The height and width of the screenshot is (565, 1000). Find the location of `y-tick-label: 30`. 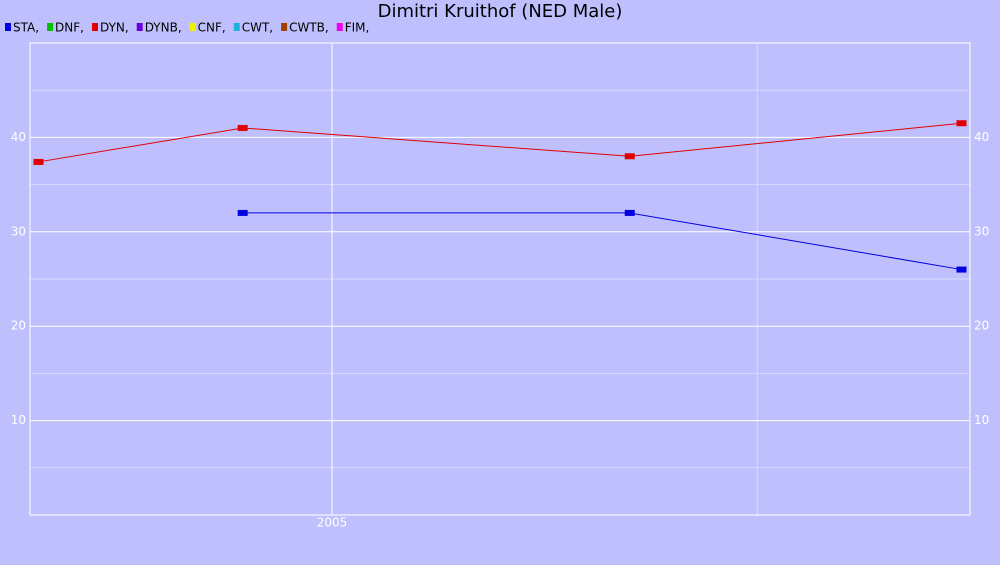

y-tick-label: 30 is located at coordinates (18, 231).